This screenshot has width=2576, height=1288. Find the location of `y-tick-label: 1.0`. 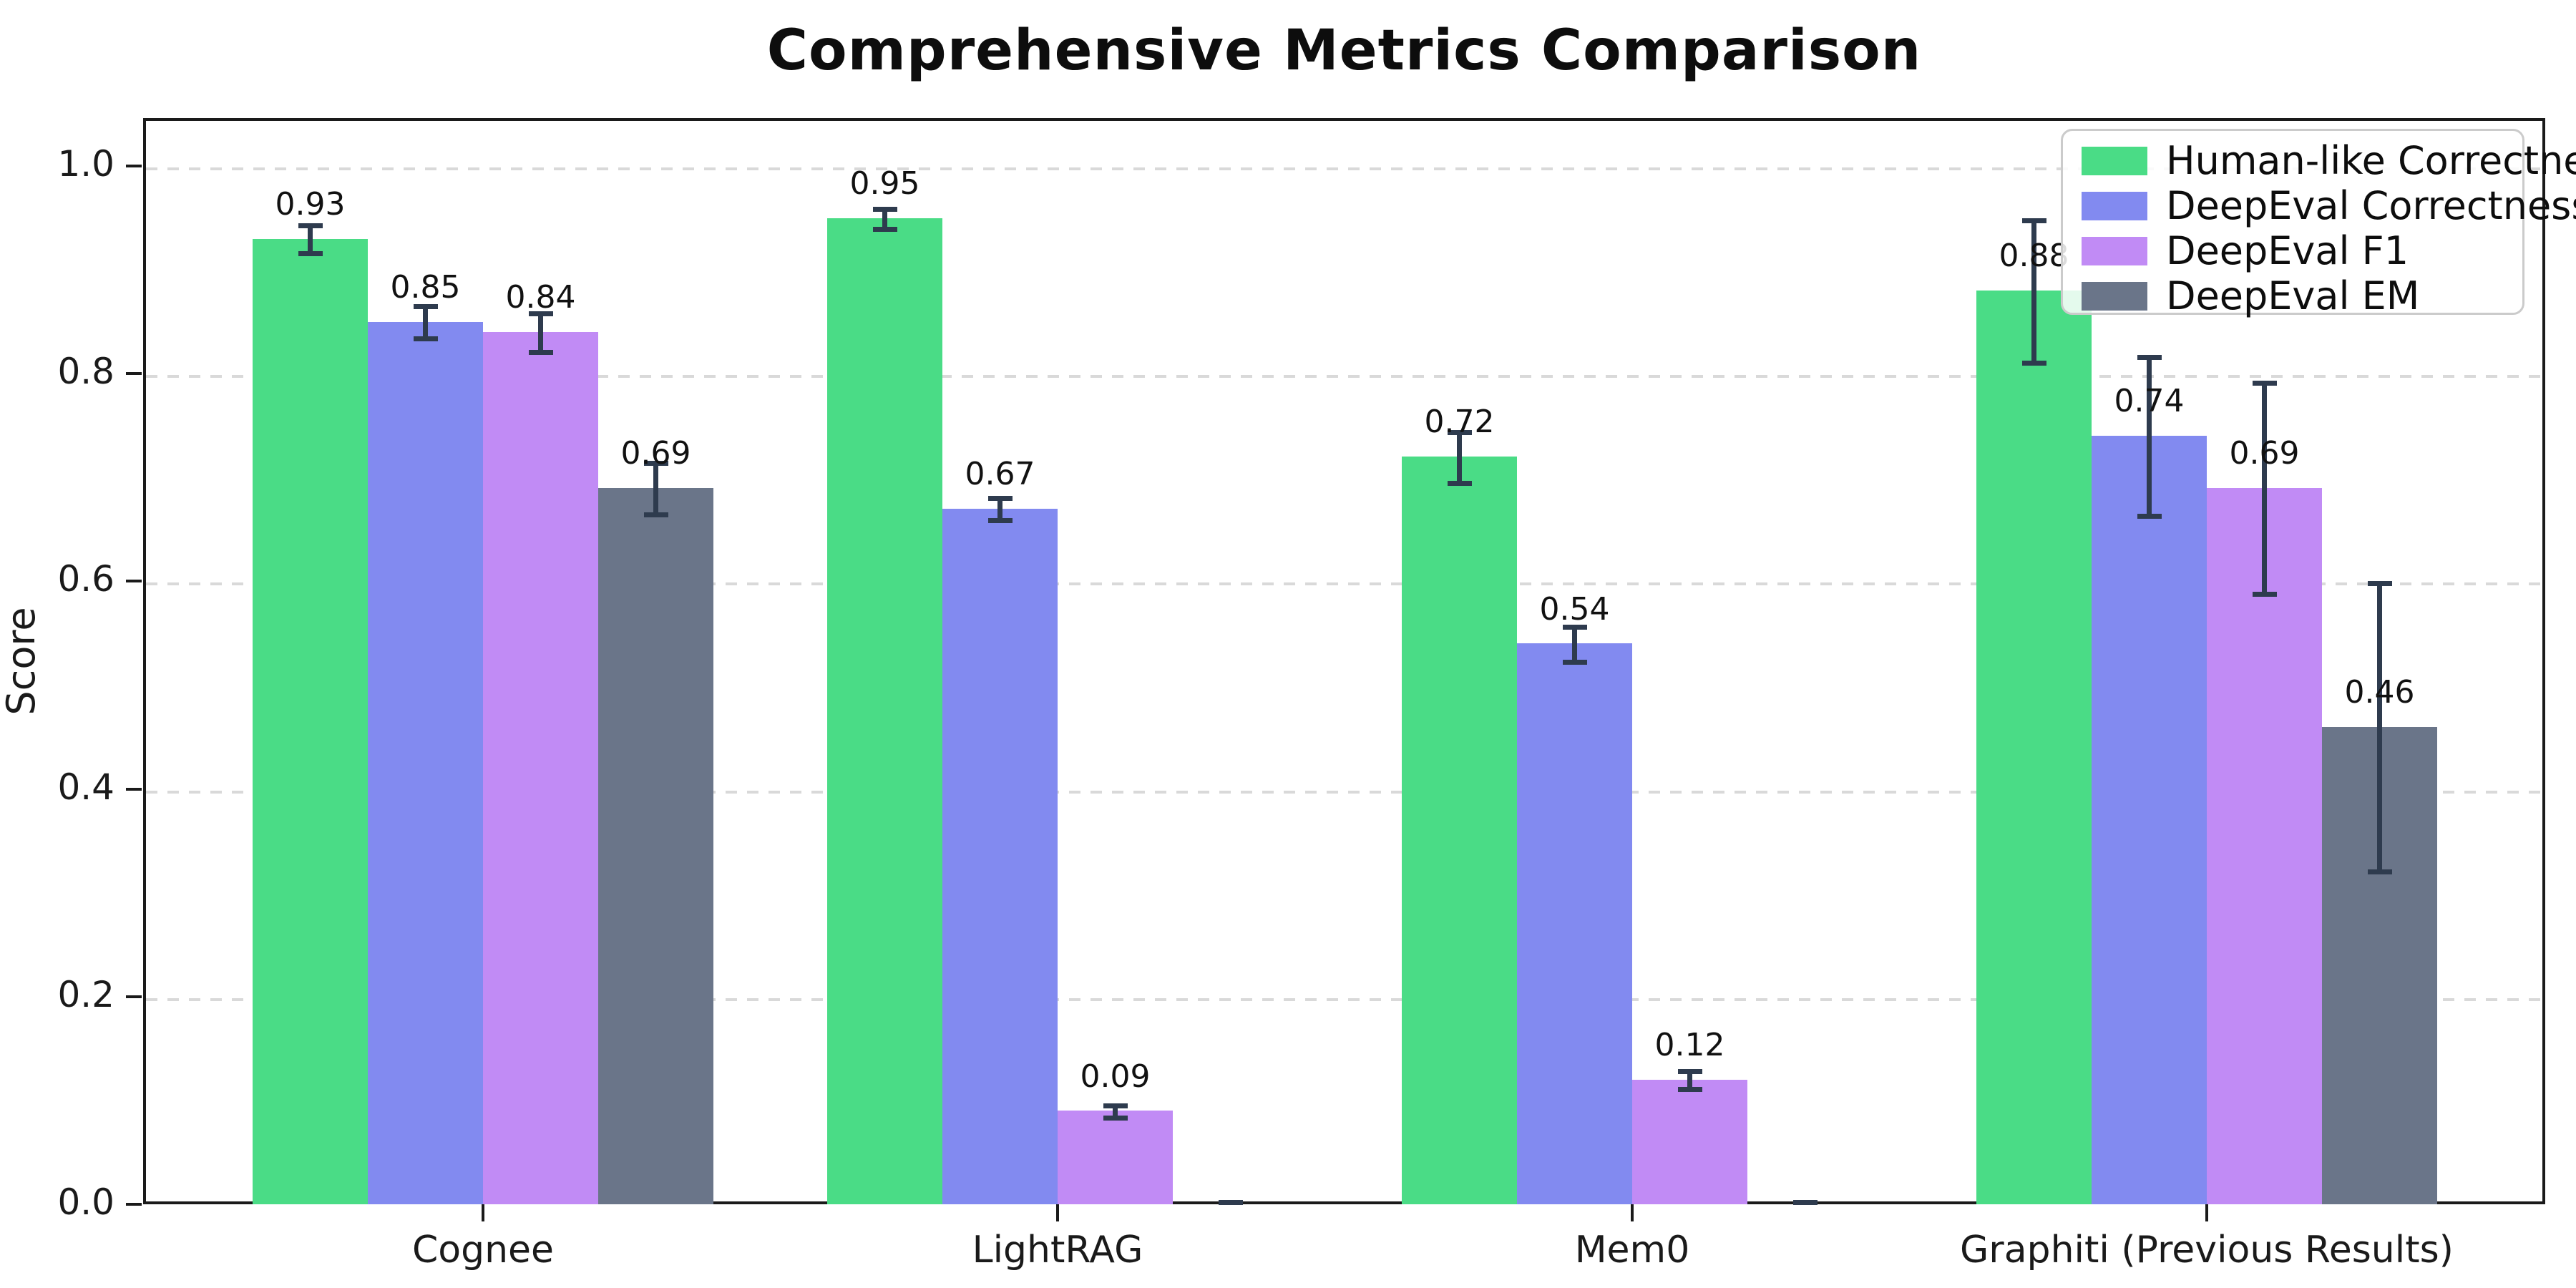

y-tick-label: 1.0 is located at coordinates (85, 164).